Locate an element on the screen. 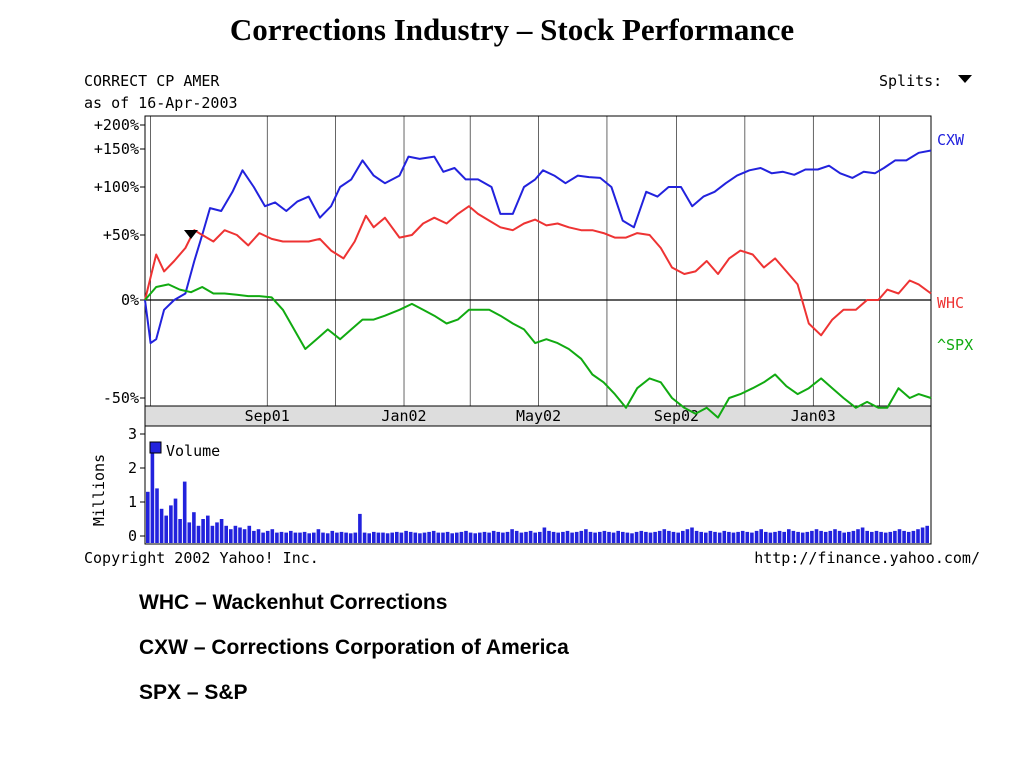 The height and width of the screenshot is (768, 1024). y-tick-label: +200% is located at coordinates (116, 125).